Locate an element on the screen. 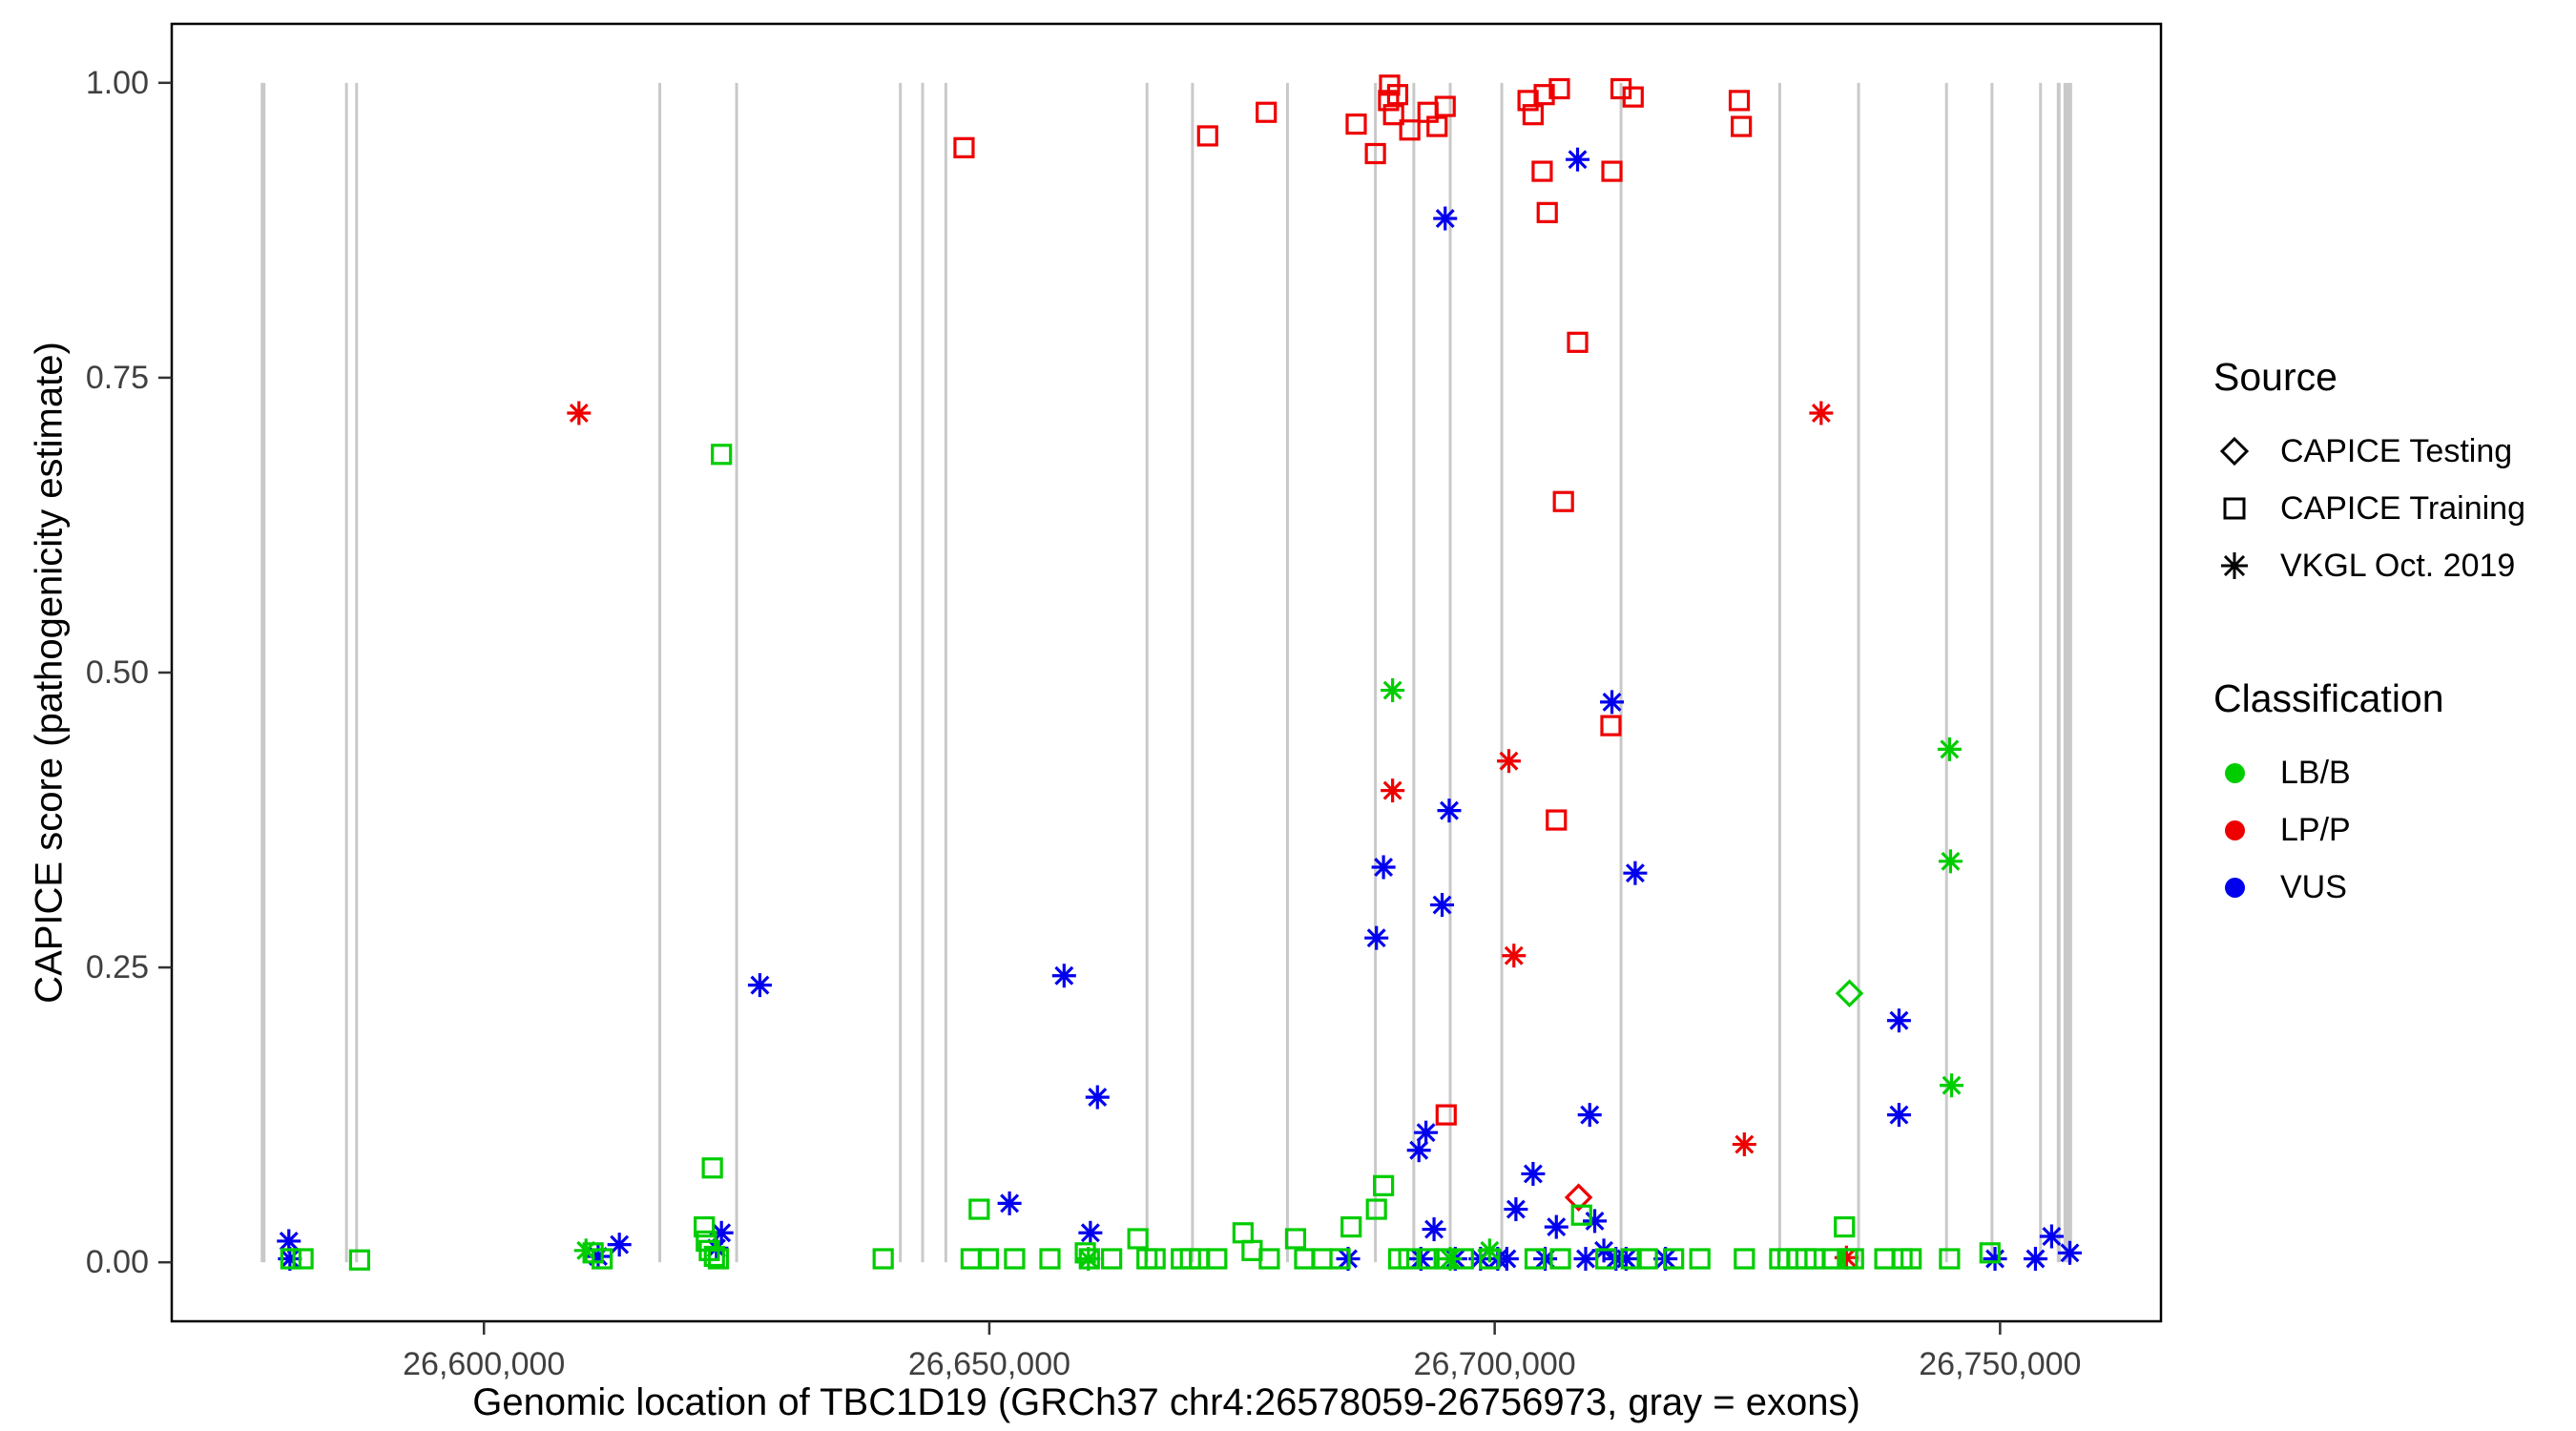  legend-item-capice-training: CAPICE Training is located at coordinates (2385, 508).